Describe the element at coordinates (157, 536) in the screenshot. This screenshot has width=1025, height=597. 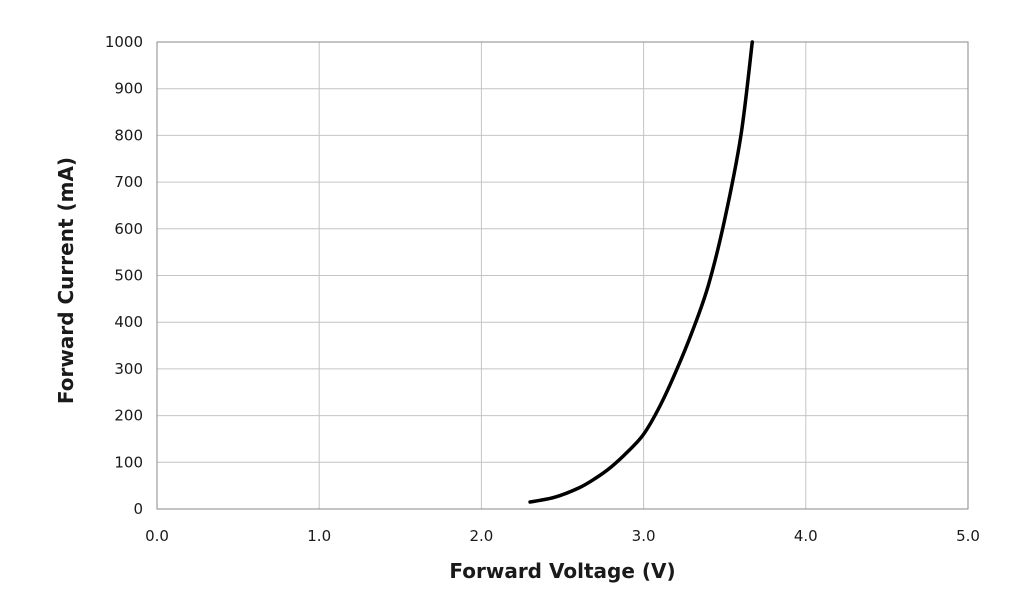
I see `x-tick-label: 0.0` at that location.